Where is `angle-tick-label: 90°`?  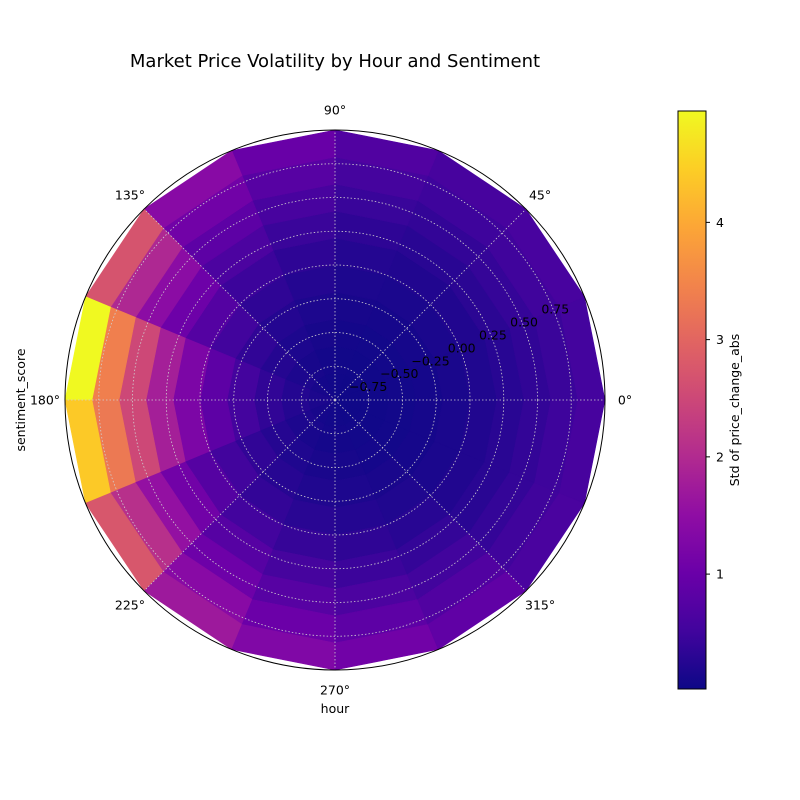
angle-tick-label: 90° is located at coordinates (335, 110).